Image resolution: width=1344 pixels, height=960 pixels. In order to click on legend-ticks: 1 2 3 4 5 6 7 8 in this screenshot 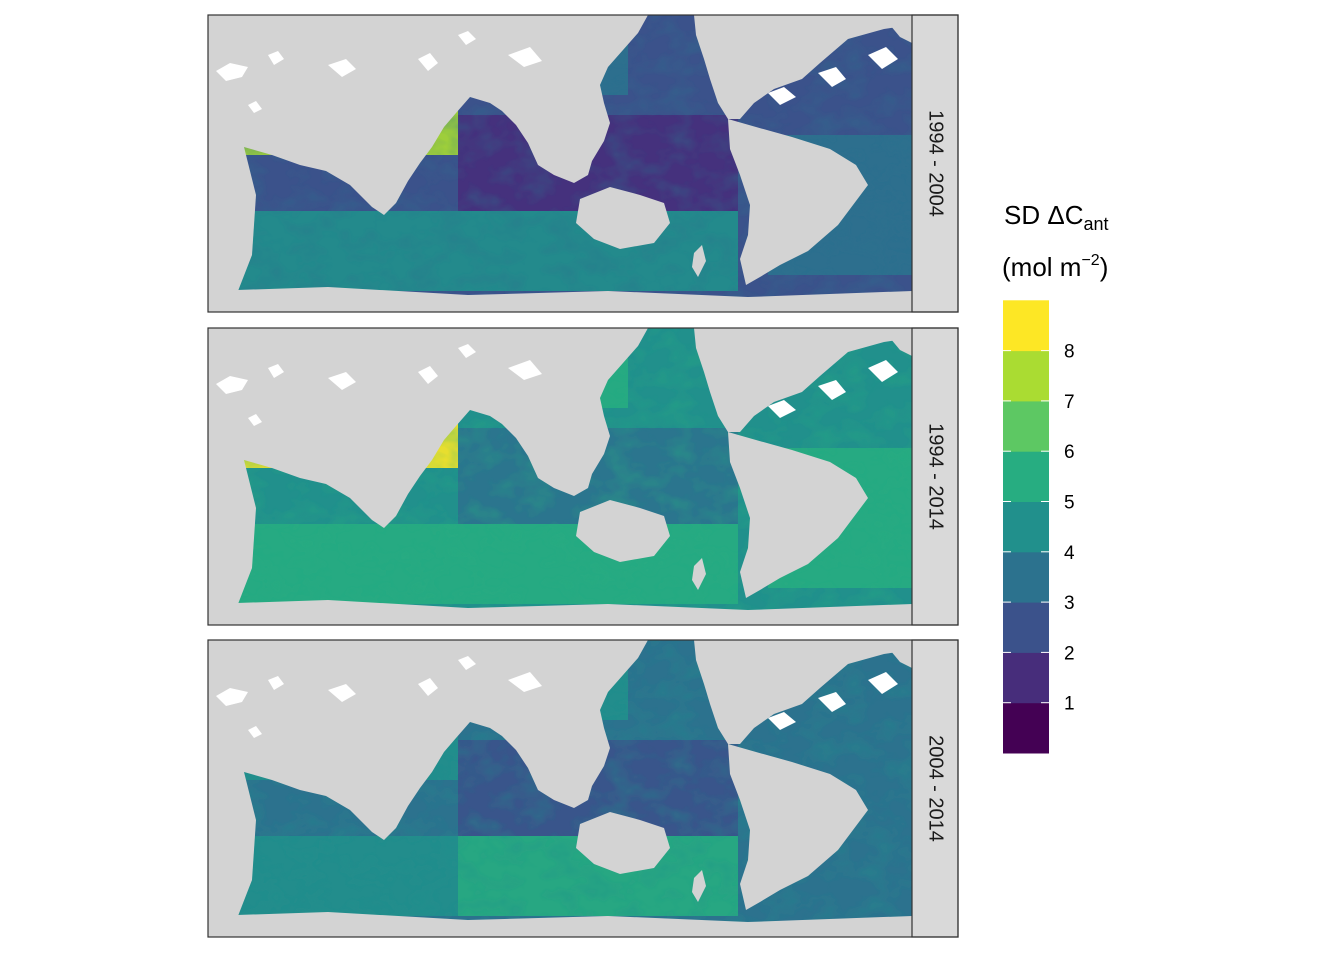, I will do `click(1039, 528)`.